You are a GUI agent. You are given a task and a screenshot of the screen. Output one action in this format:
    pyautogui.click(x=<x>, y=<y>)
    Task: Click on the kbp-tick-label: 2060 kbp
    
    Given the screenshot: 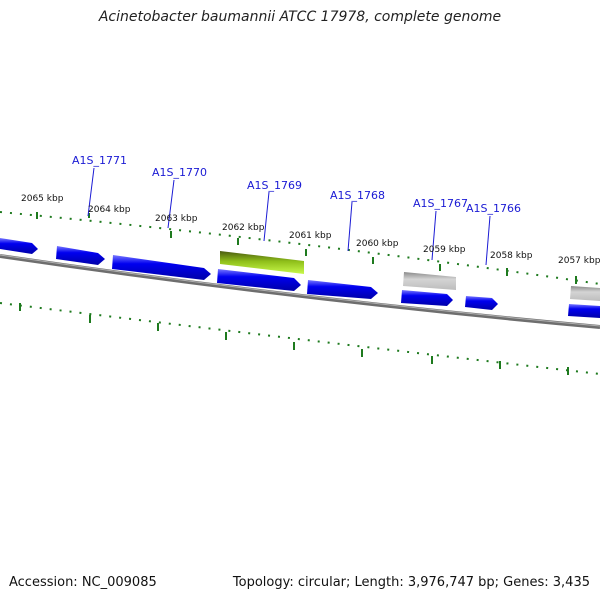 What is the action you would take?
    pyautogui.click(x=377, y=244)
    